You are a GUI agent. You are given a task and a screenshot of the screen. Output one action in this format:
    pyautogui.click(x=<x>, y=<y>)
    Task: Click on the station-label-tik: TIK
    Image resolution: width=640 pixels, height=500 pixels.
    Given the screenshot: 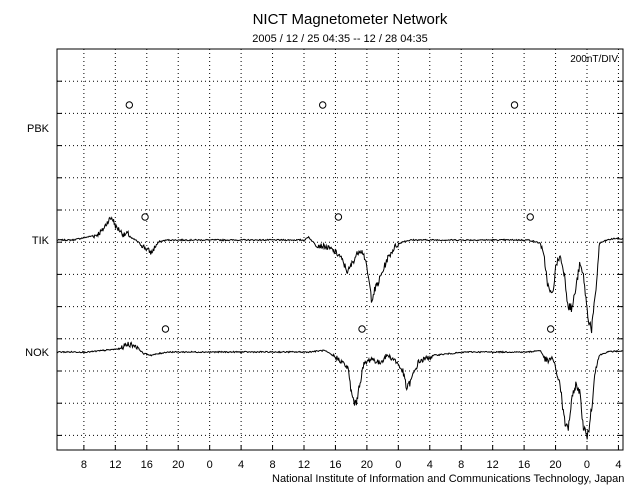 What is the action you would take?
    pyautogui.click(x=41, y=241)
    